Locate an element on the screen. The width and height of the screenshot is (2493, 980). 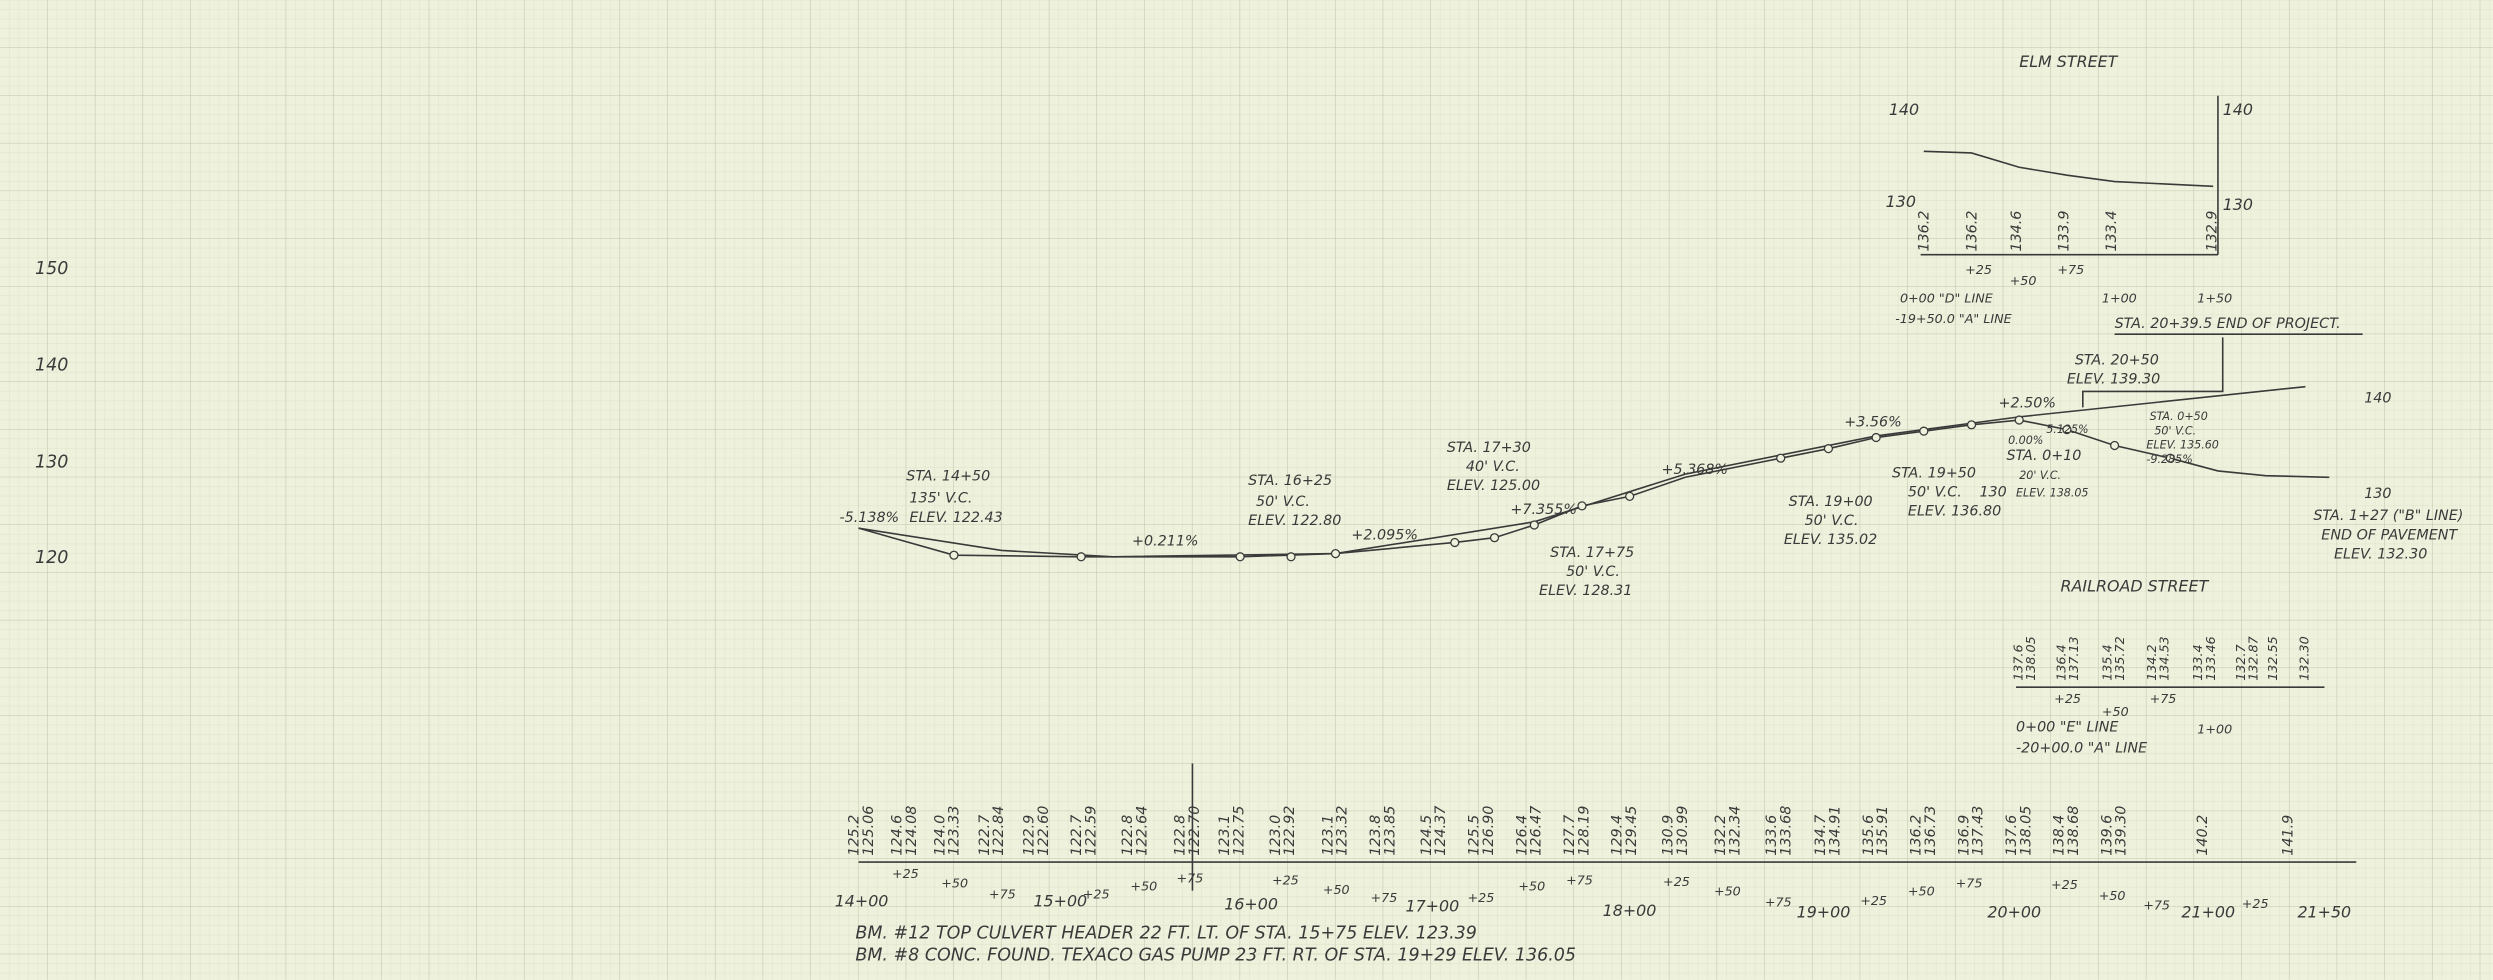
annotation: +5.368% is located at coordinates (1694, 470).